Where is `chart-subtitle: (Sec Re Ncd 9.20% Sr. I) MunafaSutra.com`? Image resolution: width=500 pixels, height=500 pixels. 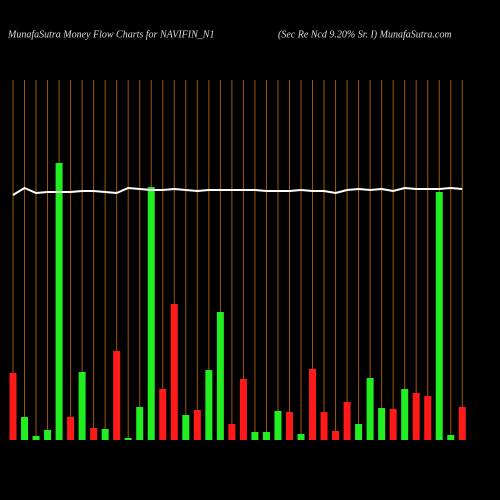
chart-subtitle: (Sec Re Ncd 9.20% Sr. I) MunafaSutra.com is located at coordinates (365, 34).